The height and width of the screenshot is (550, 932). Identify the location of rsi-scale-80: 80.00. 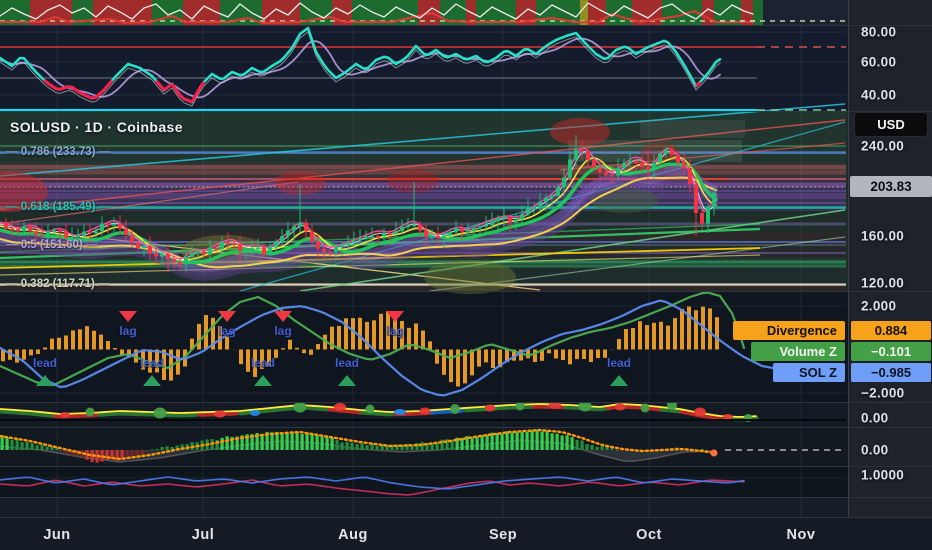
(879, 32).